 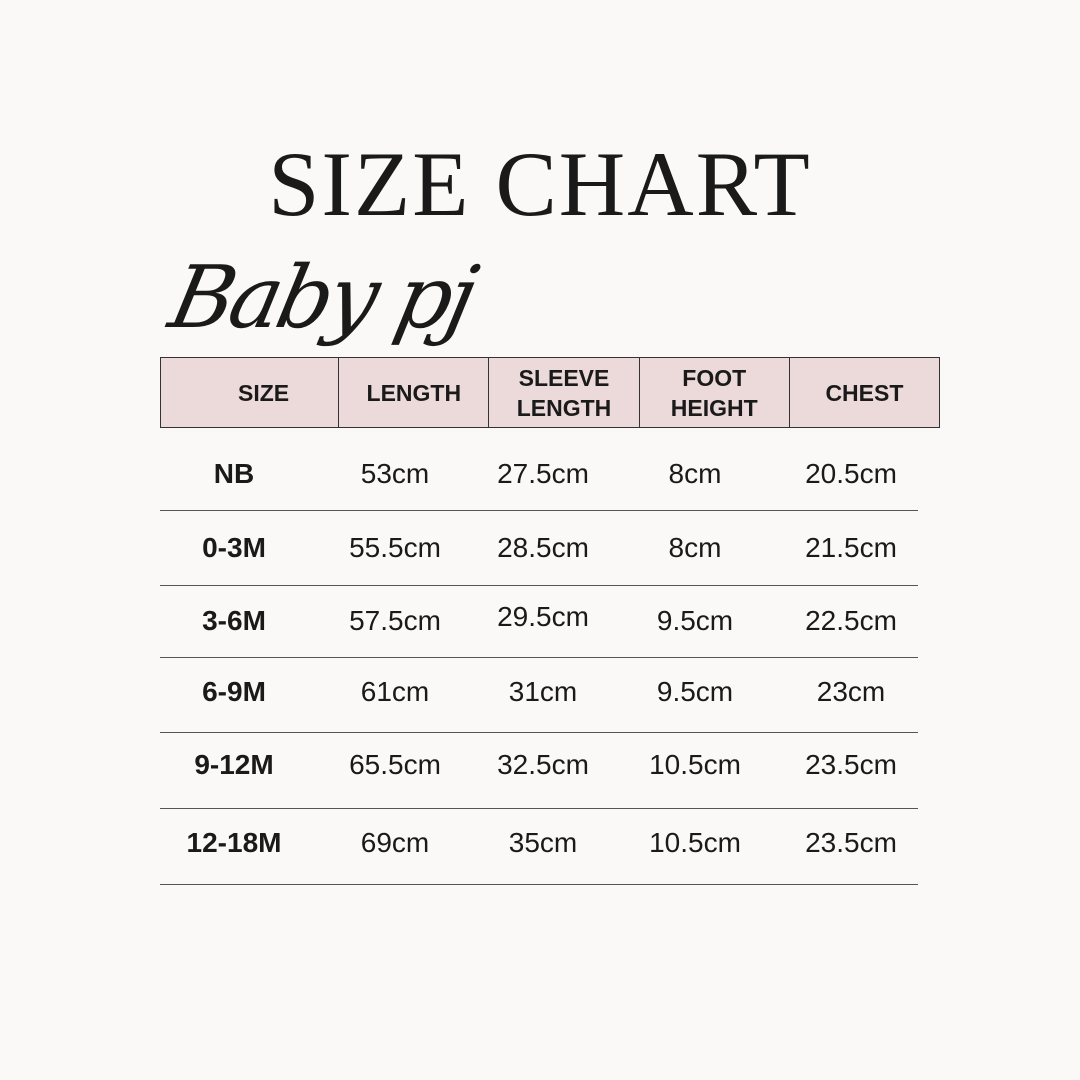 I want to click on page-title: SIZE CHART, so click(x=540, y=184).